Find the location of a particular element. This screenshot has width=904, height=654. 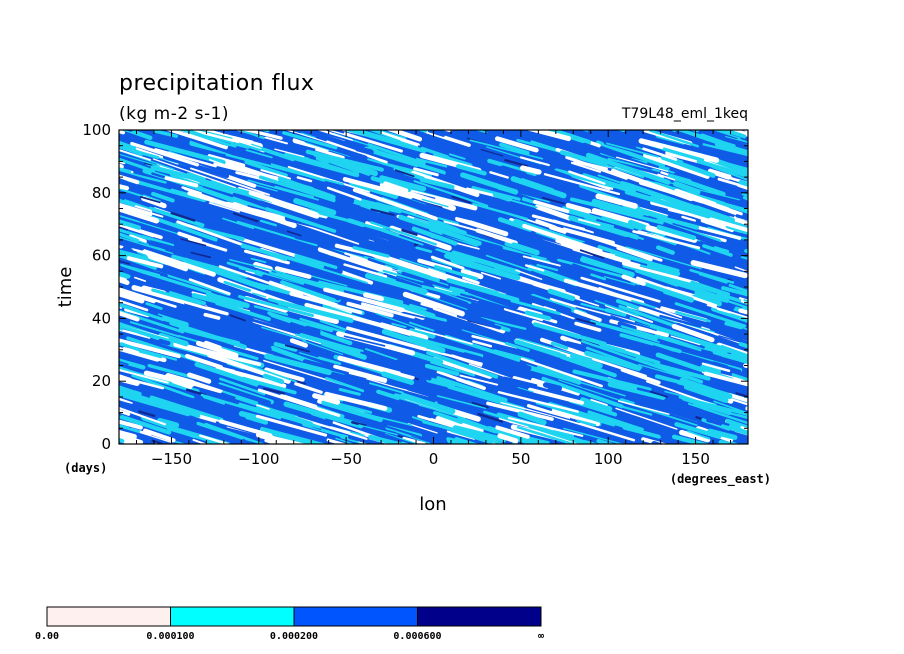

colorbar-label: 0.000100 is located at coordinates (170, 636).